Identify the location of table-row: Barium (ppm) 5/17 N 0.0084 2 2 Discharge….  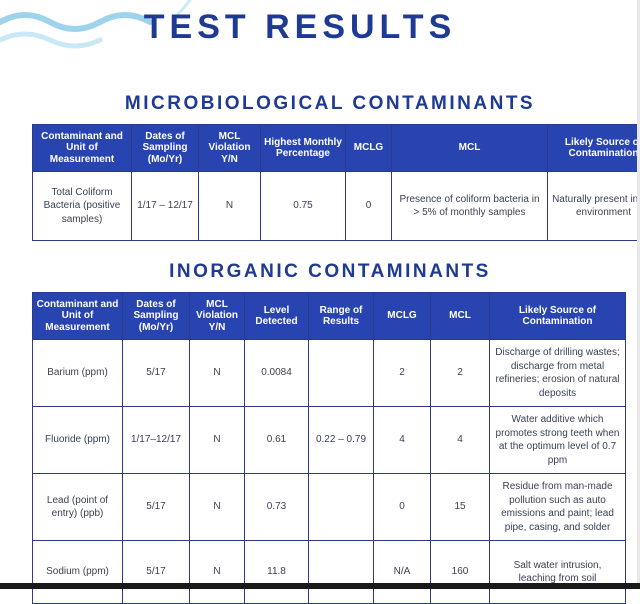
(329, 373).